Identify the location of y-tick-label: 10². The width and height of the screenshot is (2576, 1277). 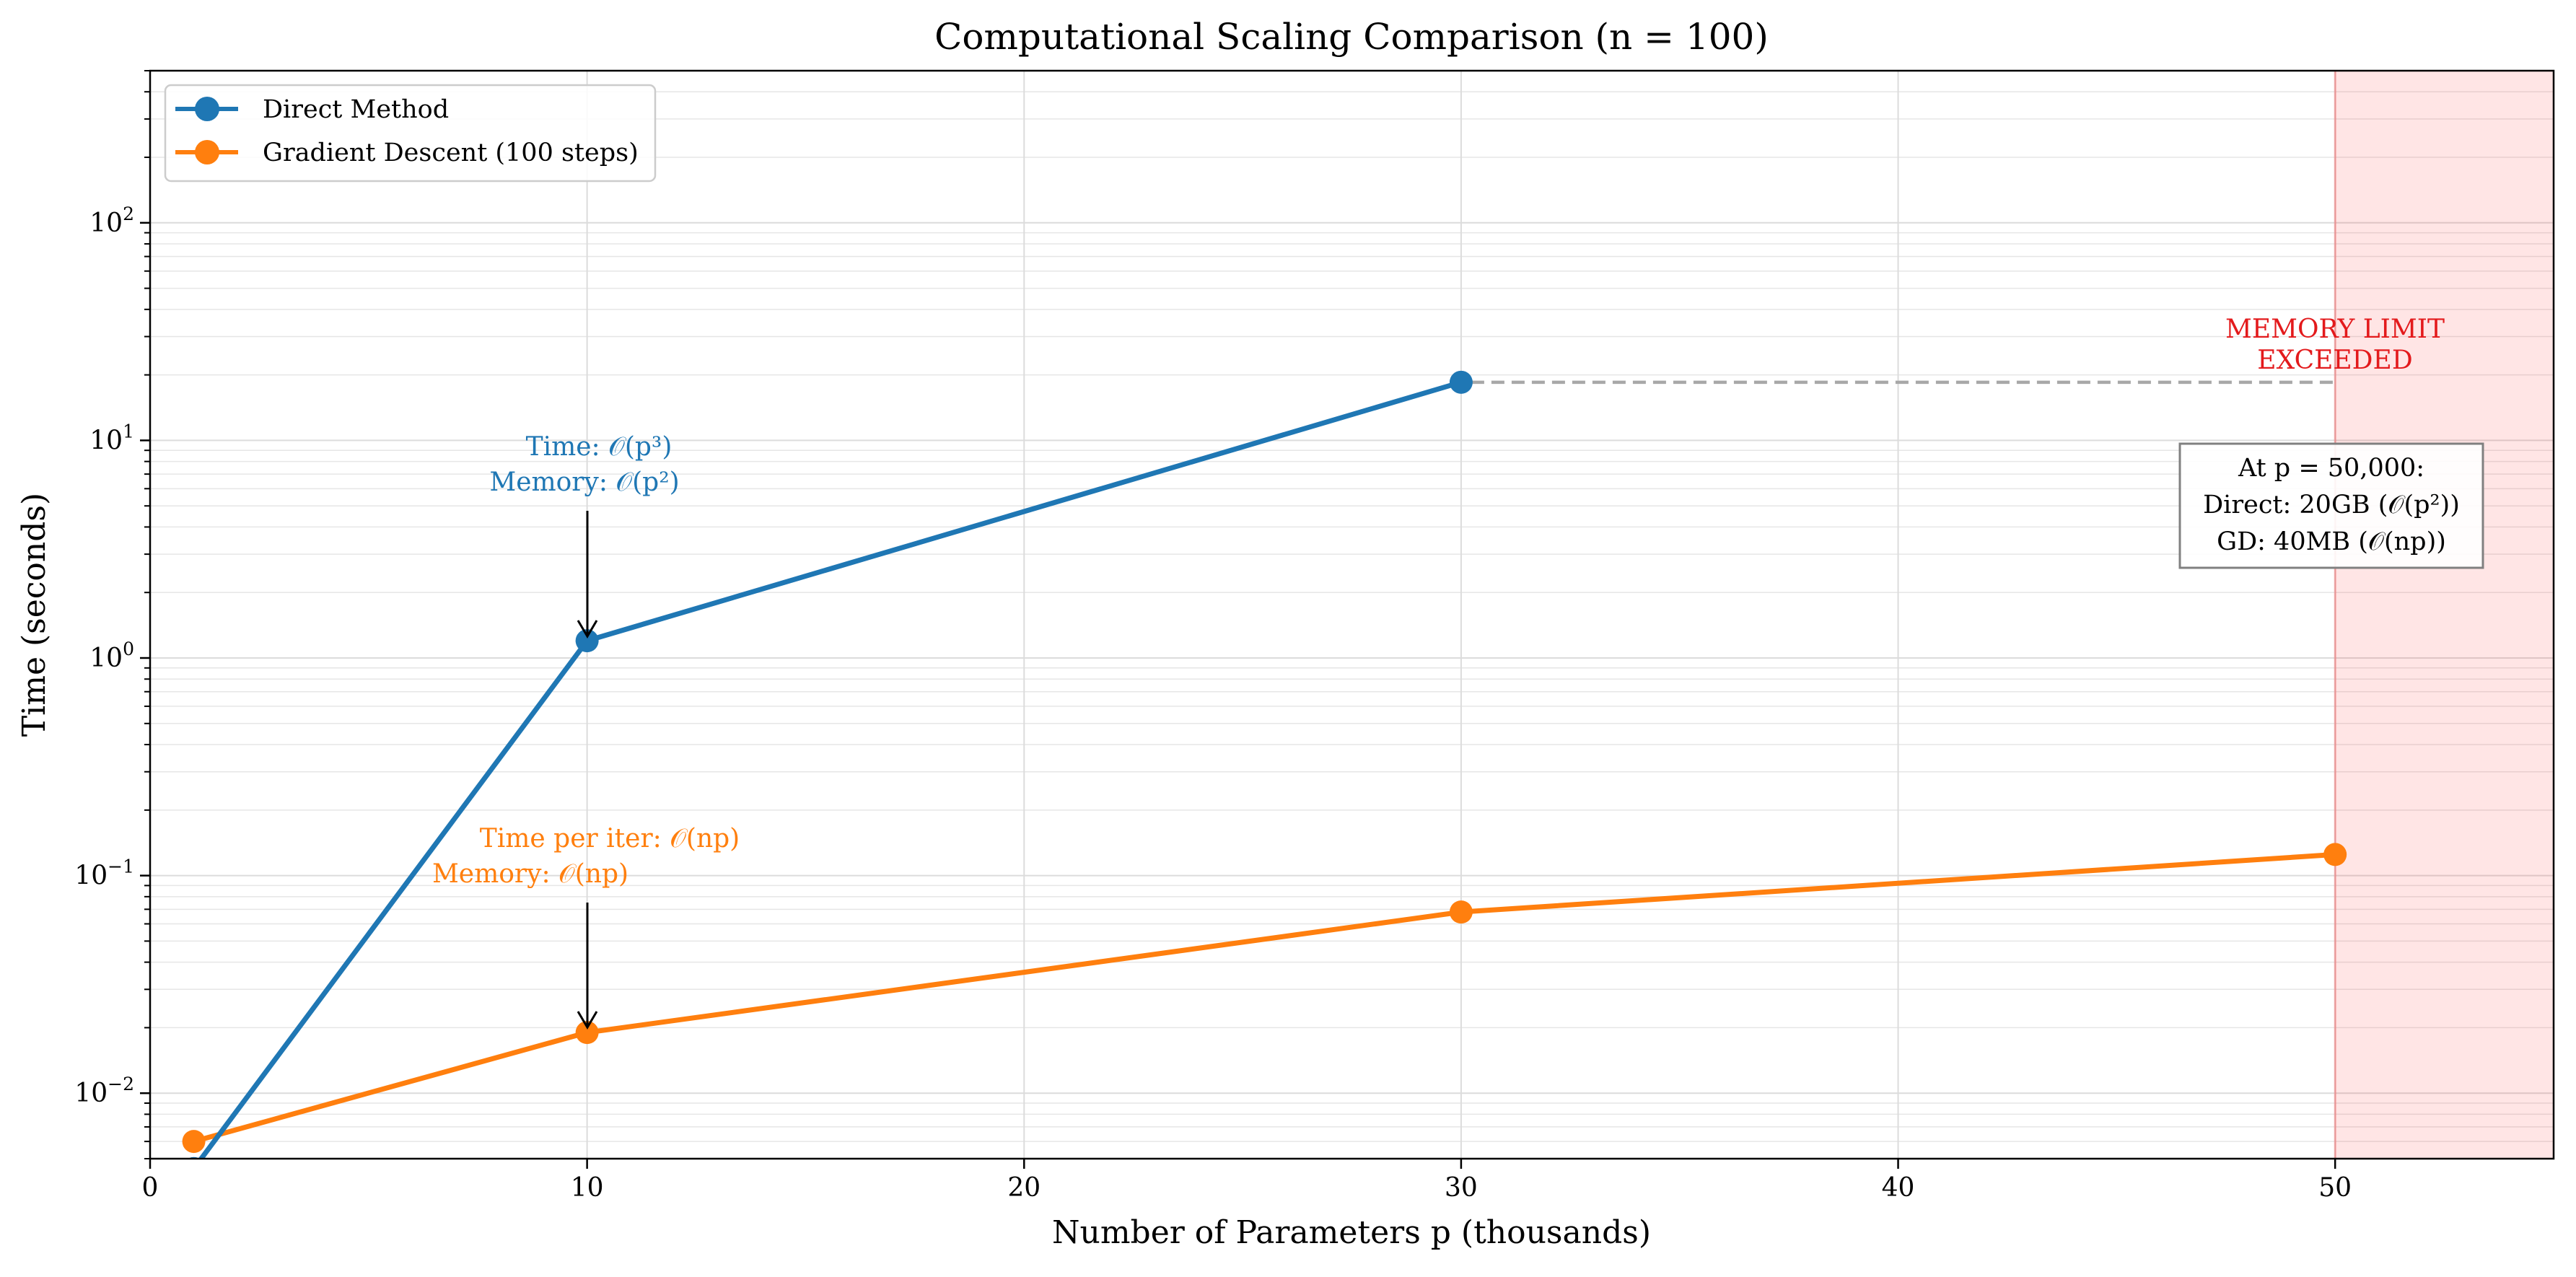
(111, 220).